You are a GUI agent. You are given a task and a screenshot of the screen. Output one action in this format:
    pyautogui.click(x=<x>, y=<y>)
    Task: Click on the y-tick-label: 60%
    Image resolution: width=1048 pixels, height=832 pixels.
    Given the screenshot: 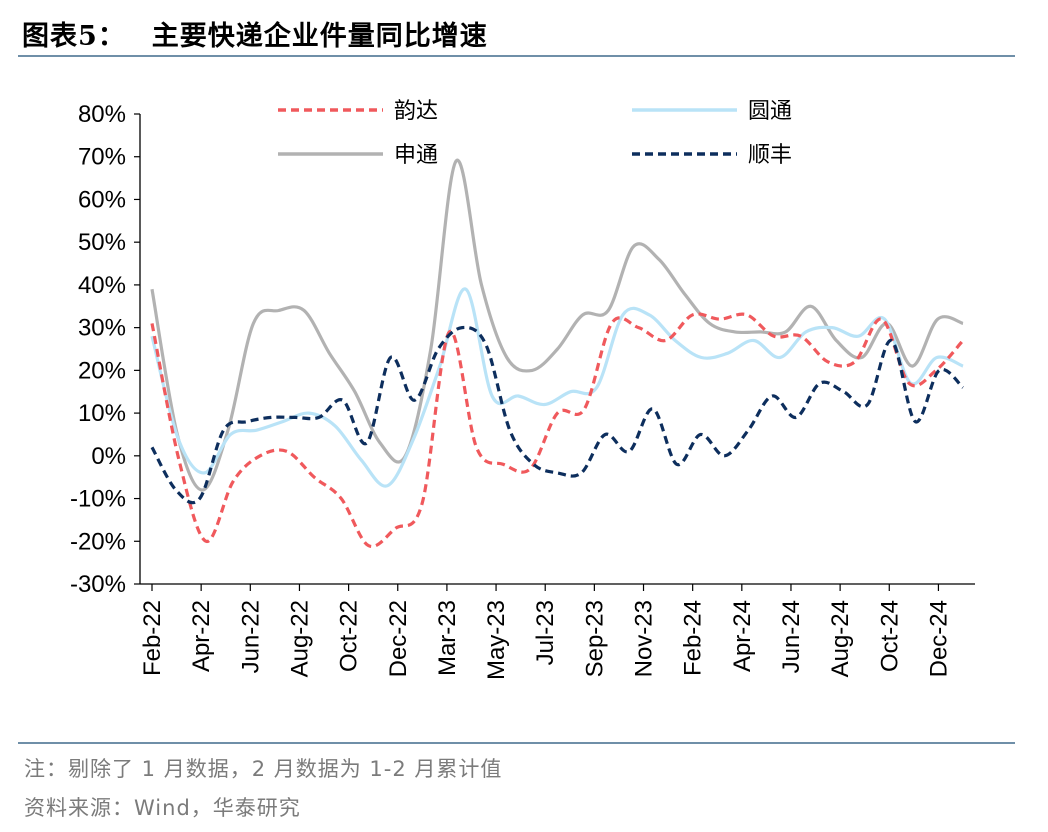 What is the action you would take?
    pyautogui.click(x=102, y=199)
    